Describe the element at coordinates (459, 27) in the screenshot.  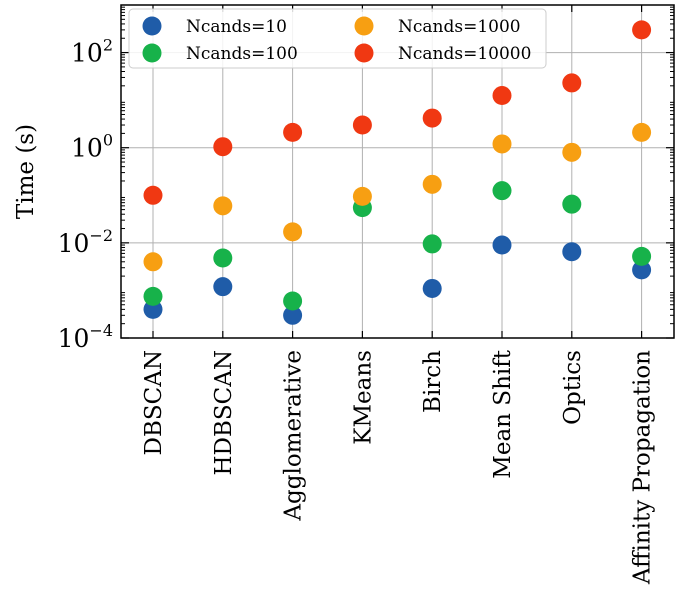
I see `legend-label: Ncands=1000` at that location.